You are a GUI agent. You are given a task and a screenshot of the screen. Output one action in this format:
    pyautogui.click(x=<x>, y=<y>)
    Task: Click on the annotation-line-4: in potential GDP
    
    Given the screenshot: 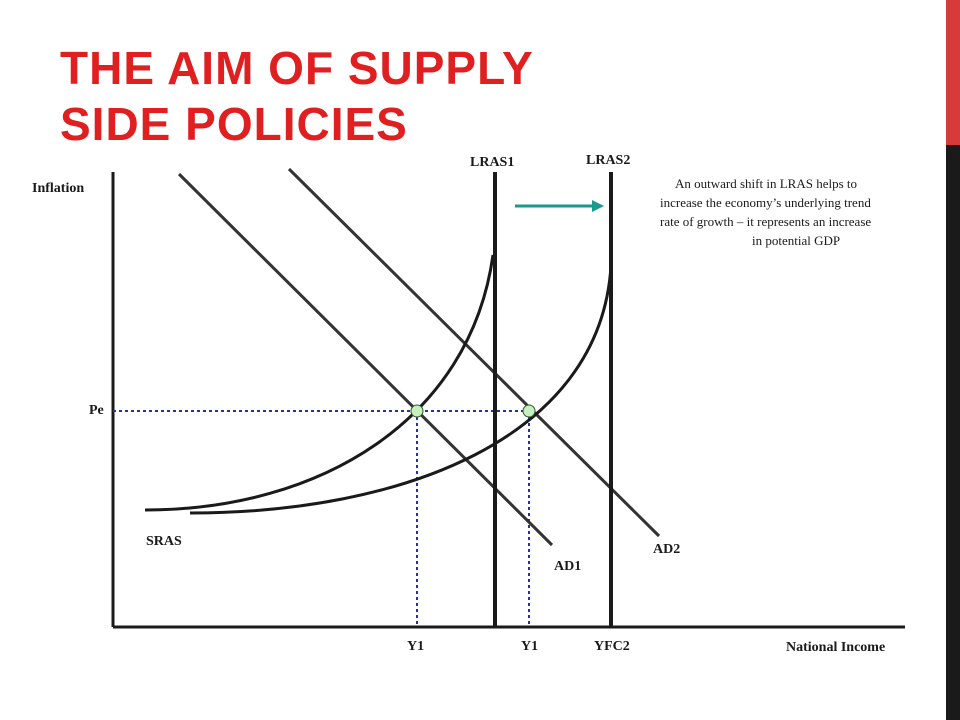 What is the action you would take?
    pyautogui.click(x=796, y=240)
    